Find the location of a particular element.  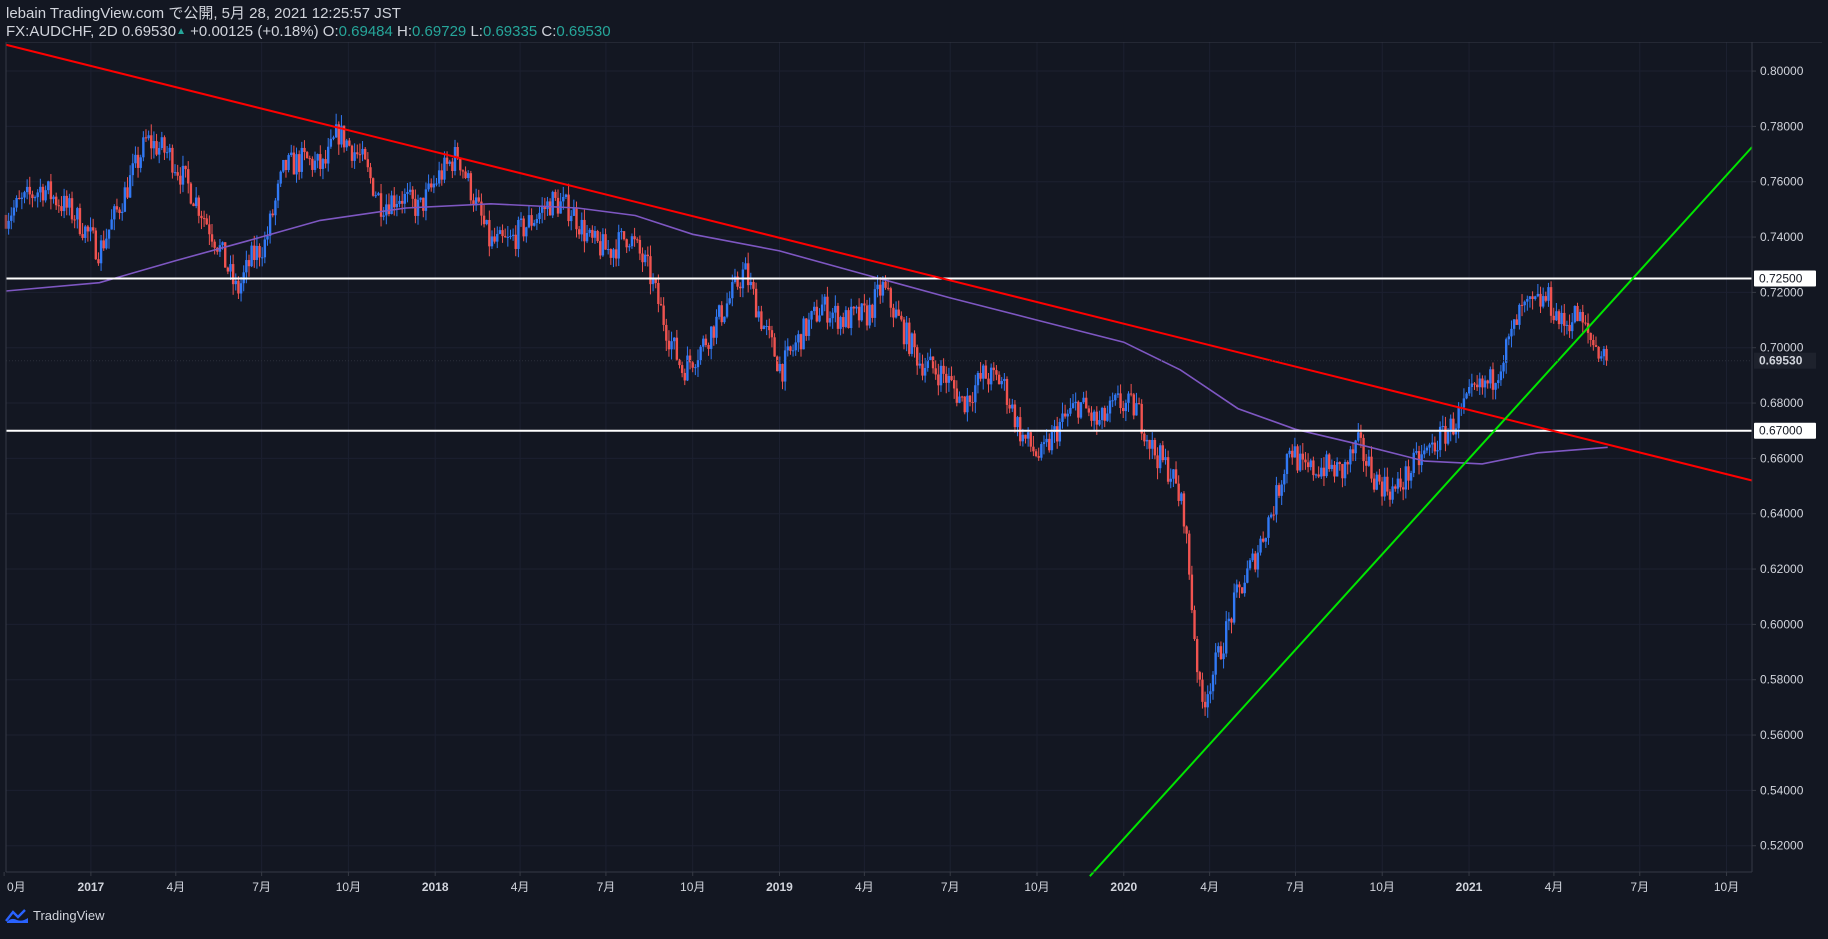

x-tick-label: 2017 is located at coordinates (91, 887).